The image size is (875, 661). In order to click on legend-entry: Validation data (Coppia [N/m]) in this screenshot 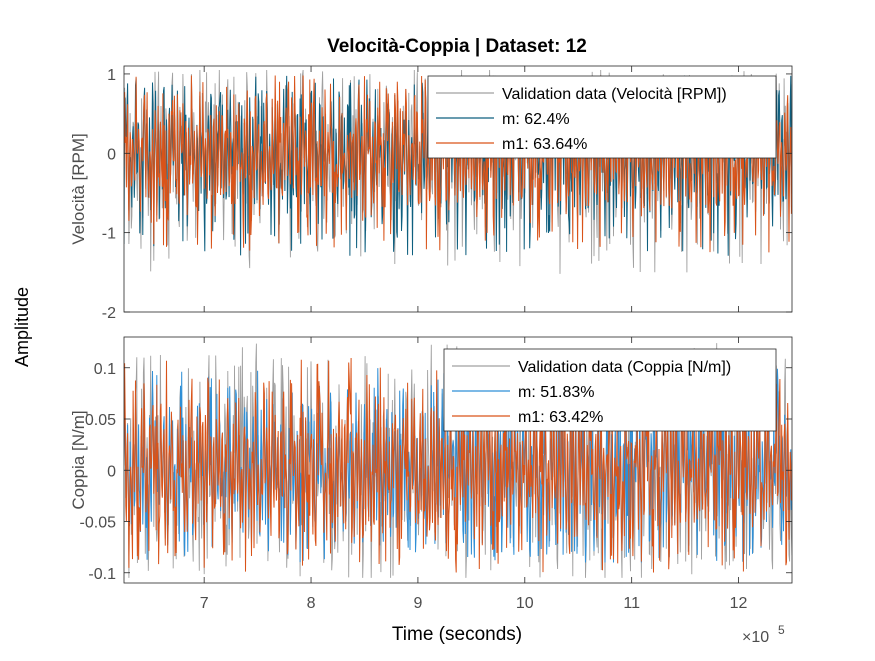, I will do `click(624, 367)`.